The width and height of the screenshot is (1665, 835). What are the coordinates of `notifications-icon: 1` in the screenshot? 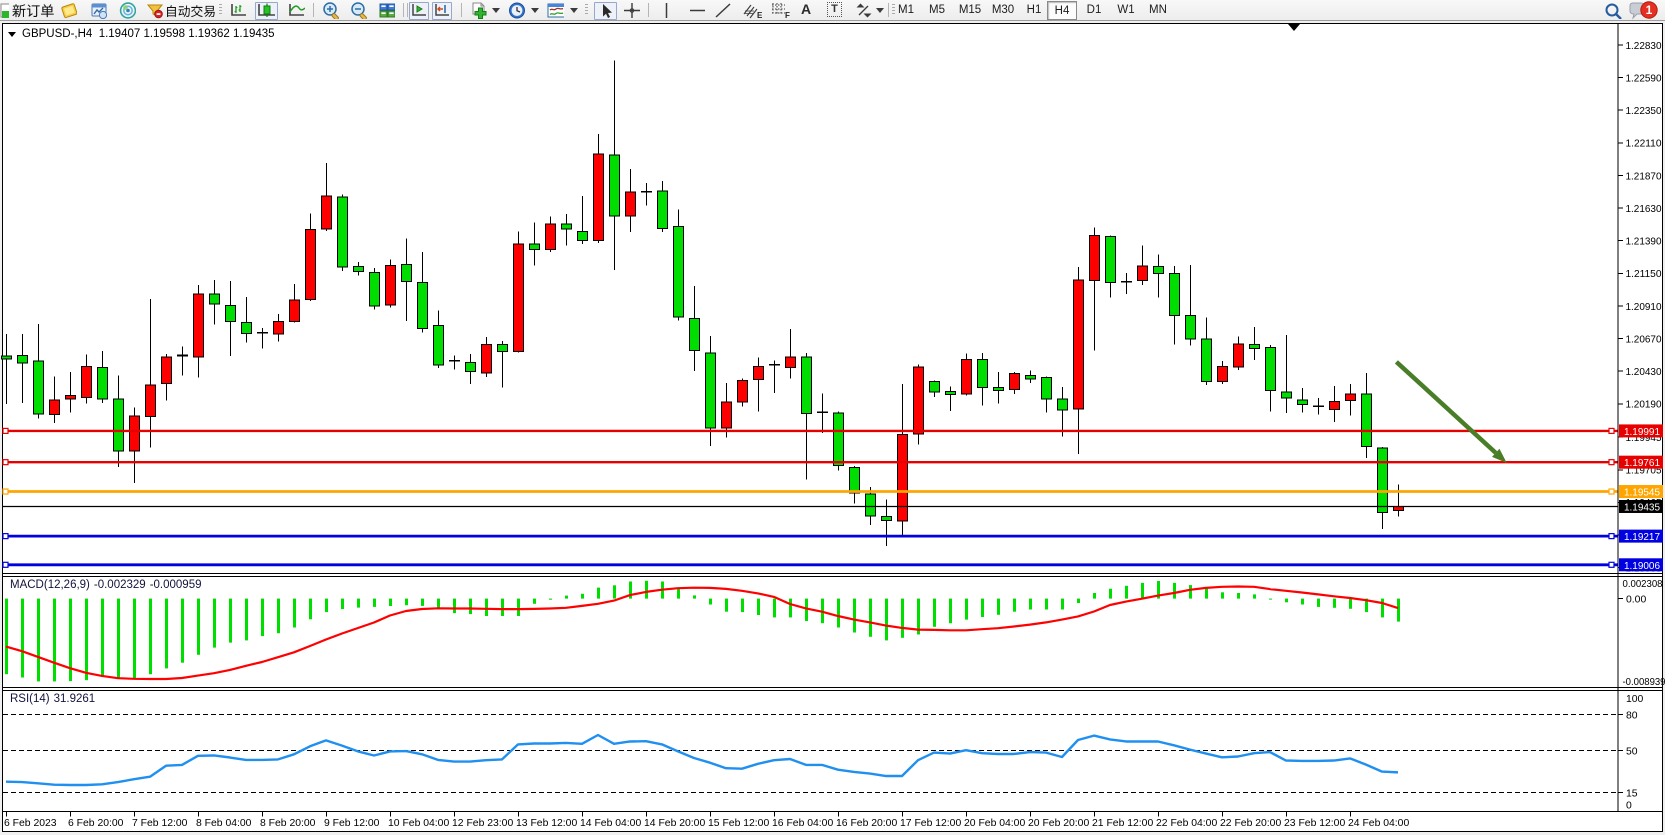 It's located at (1645, 11).